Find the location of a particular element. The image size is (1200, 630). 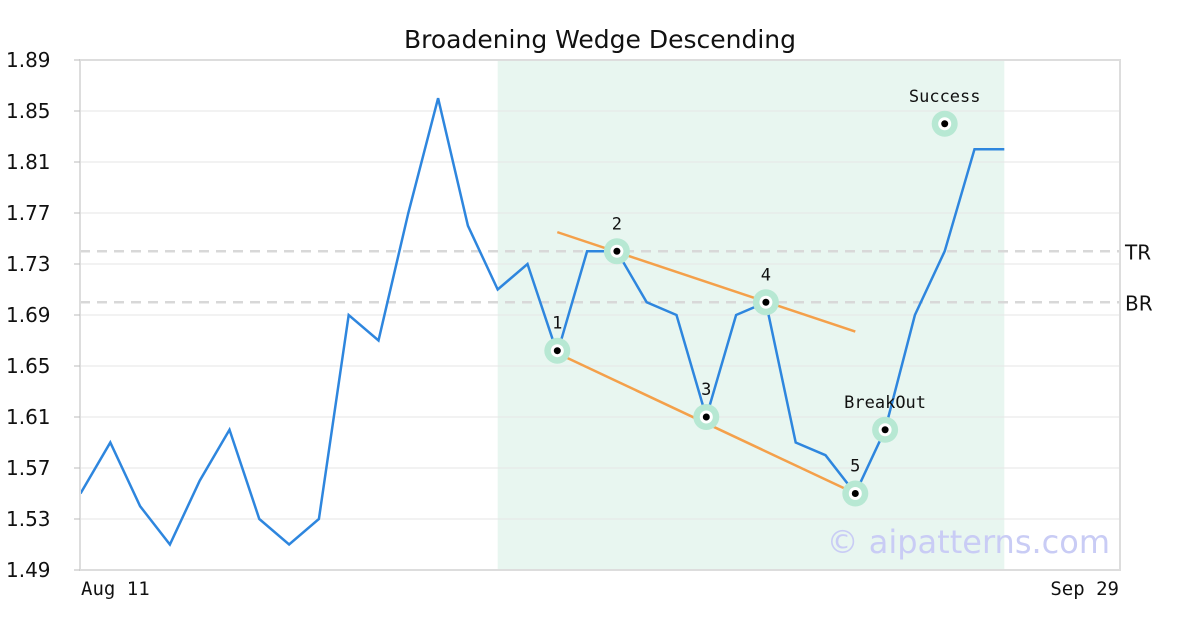

y-tick-label: 1.73 is located at coordinates (28, 264).